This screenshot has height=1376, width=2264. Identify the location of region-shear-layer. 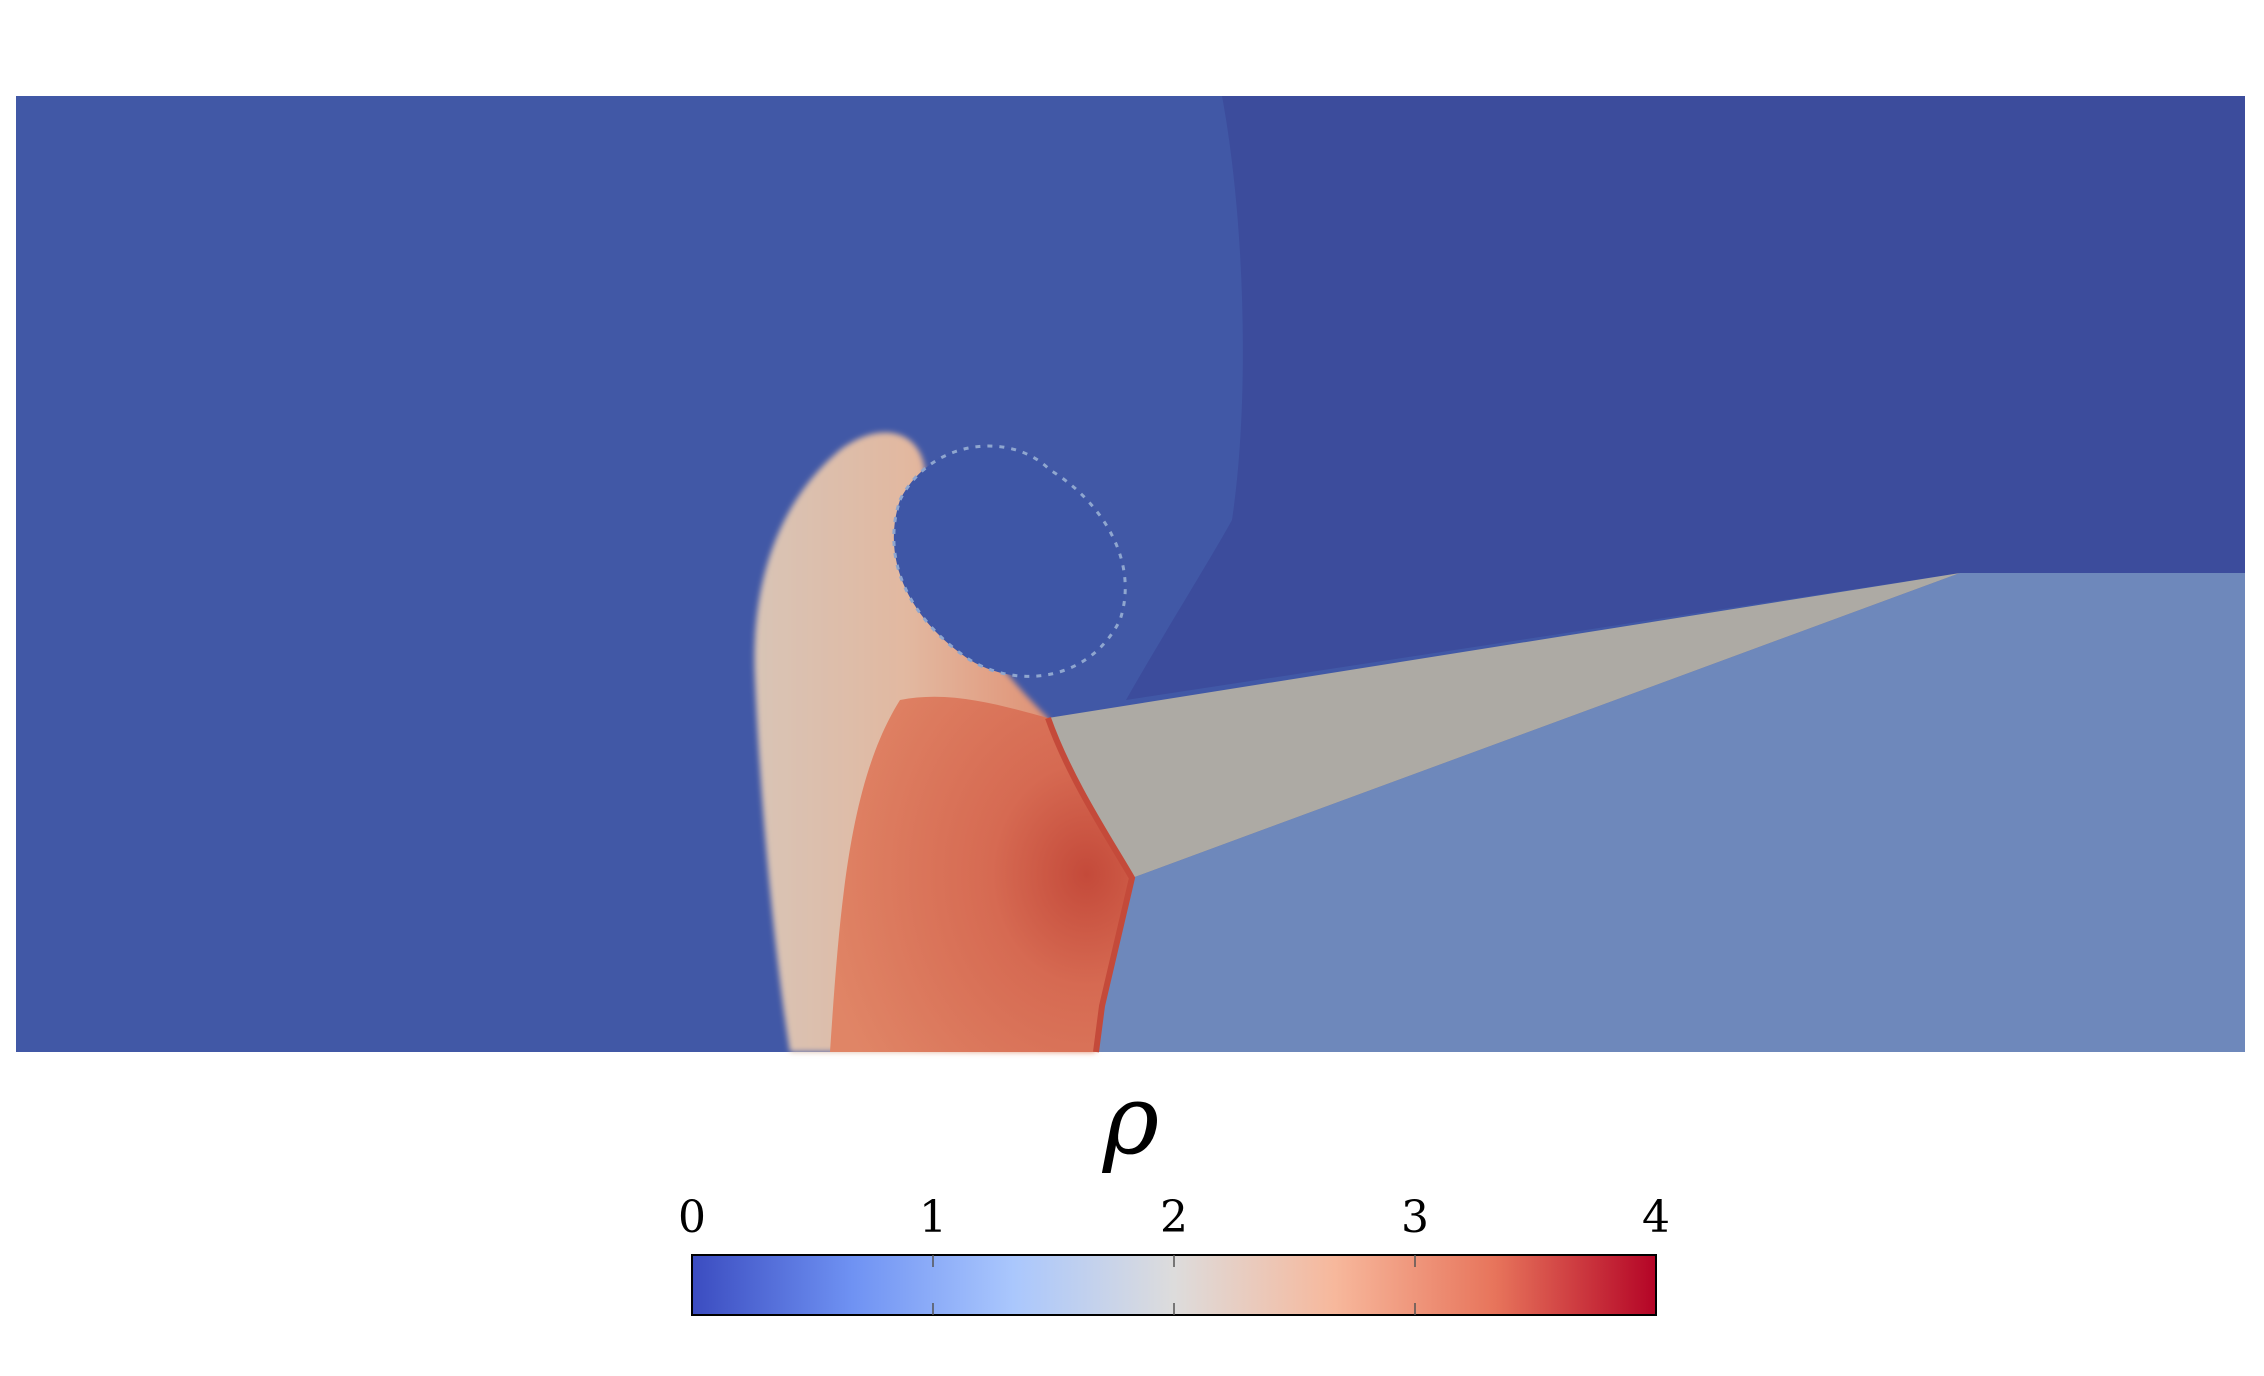
(1504, 725).